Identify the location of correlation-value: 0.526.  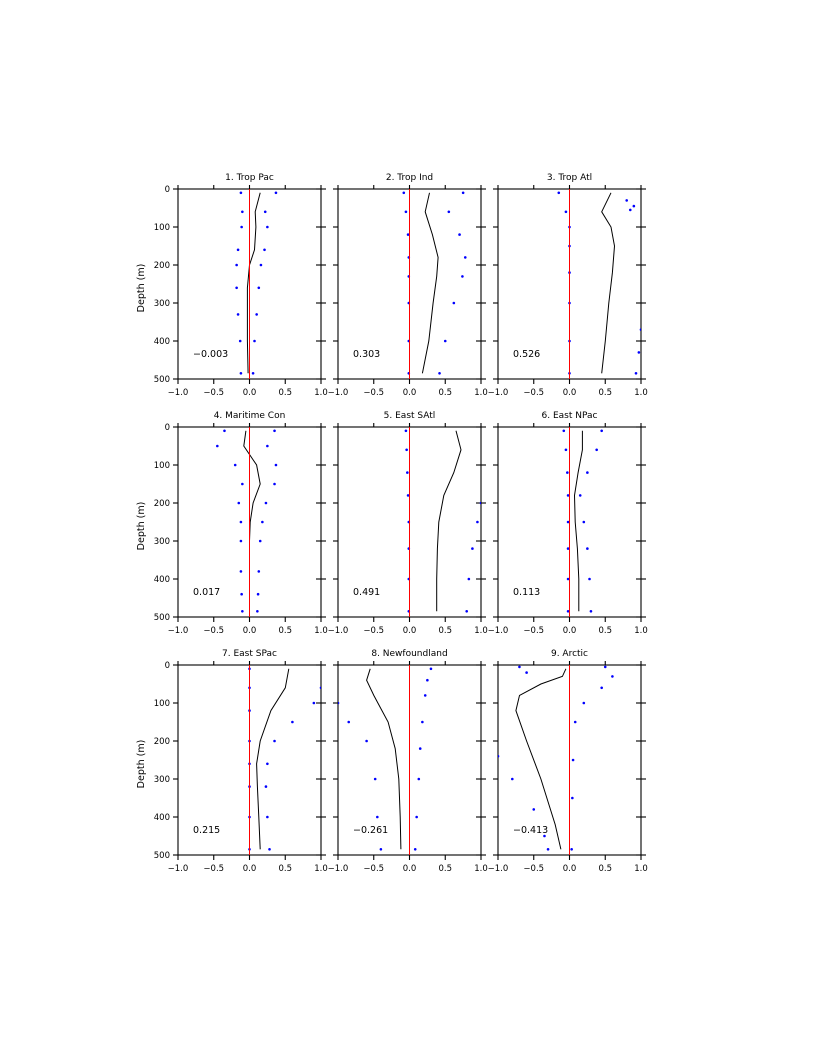
(526, 354).